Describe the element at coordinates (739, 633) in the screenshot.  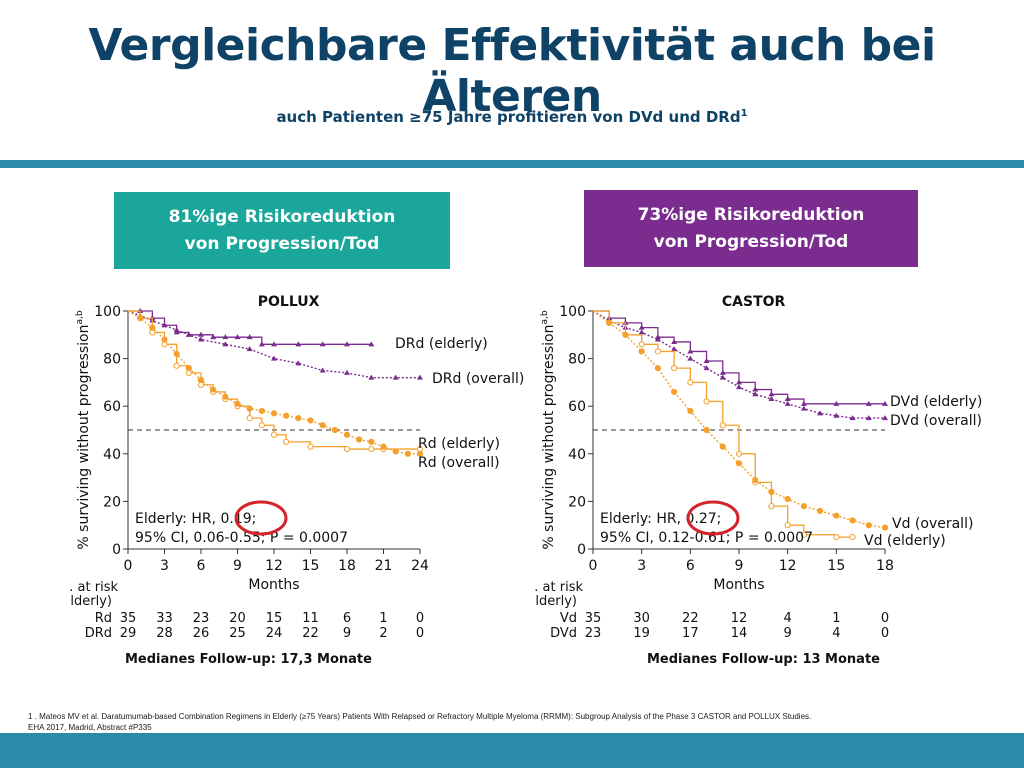
I see `risk-value: 14` at that location.